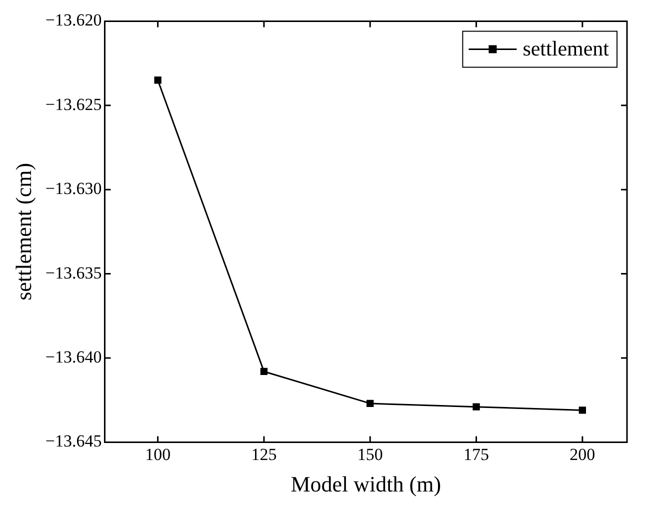  What do you see at coordinates (73, 272) in the screenshot?
I see `y-tick-label: −13.635` at bounding box center [73, 272].